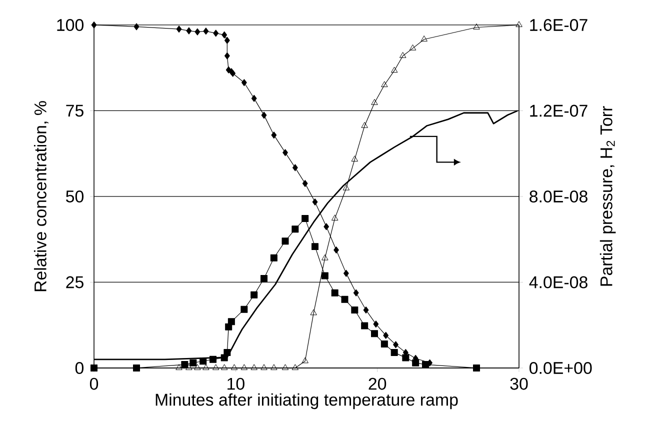 This screenshot has width=659, height=447. I want to click on y-tick-label: 50, so click(75, 196).